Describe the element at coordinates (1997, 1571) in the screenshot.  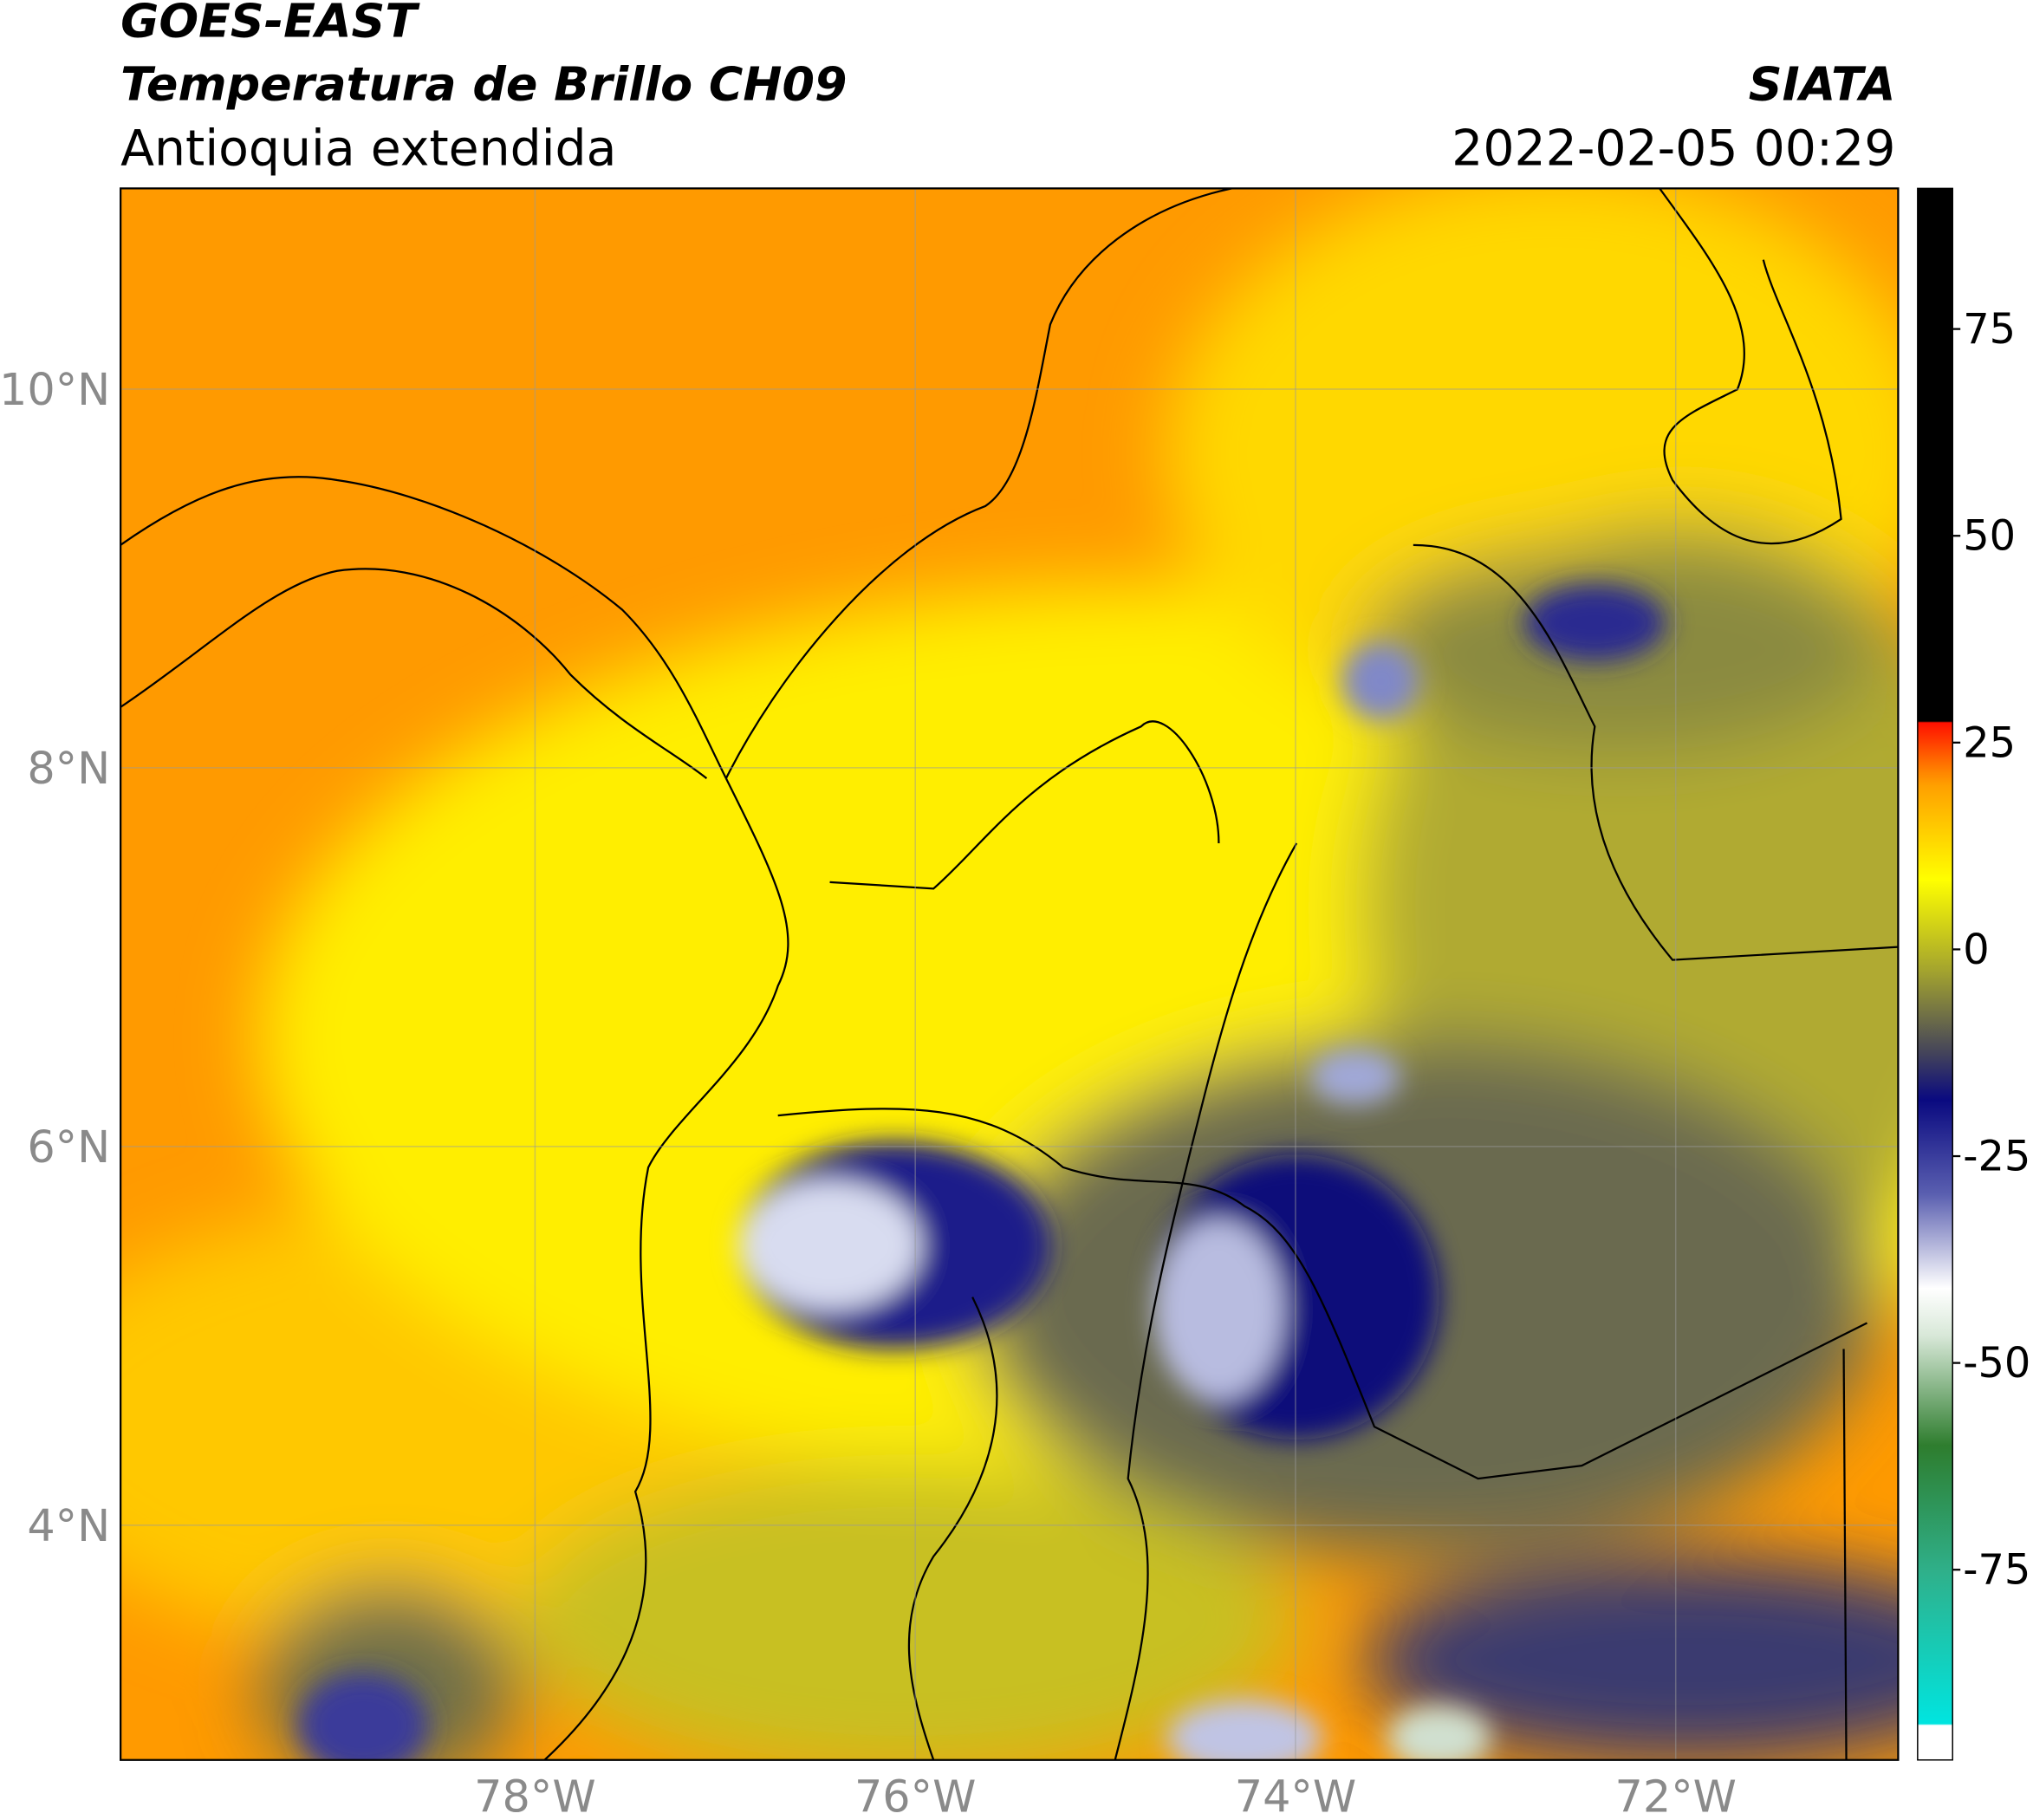
I see `colorbar-tick-label: -75` at that location.